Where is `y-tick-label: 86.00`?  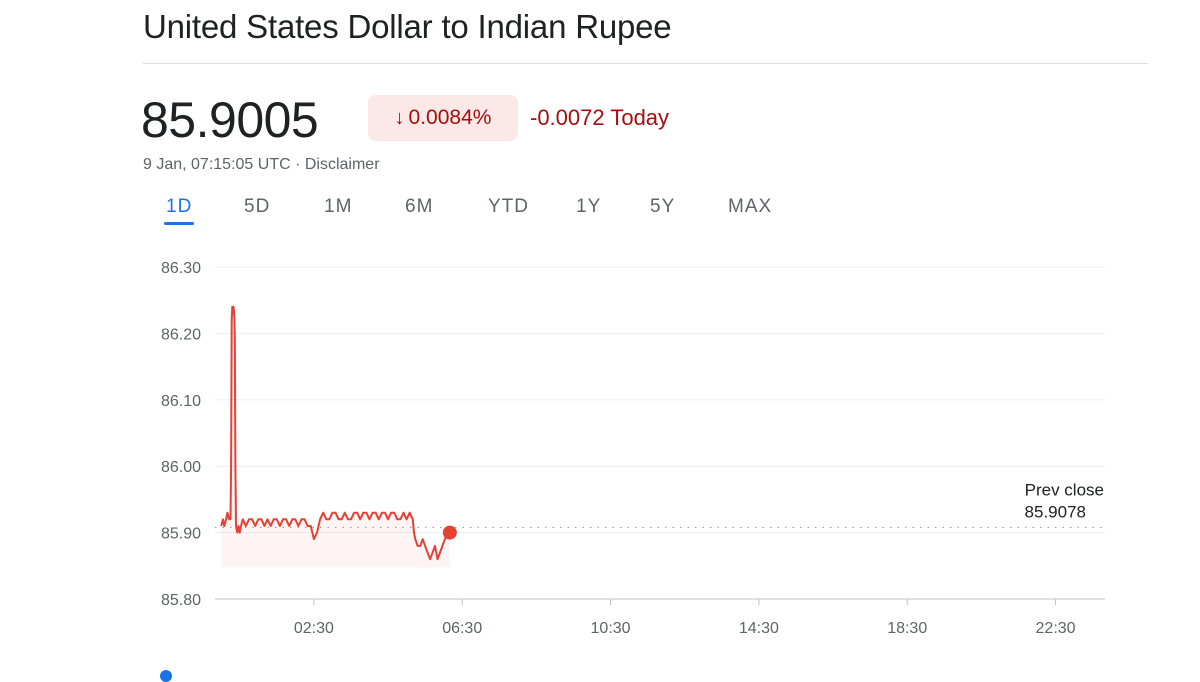 y-tick-label: 86.00 is located at coordinates (181, 467).